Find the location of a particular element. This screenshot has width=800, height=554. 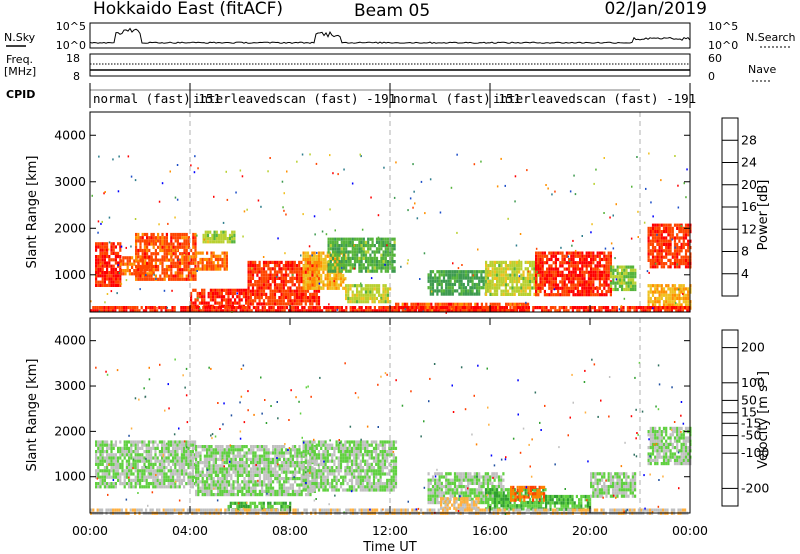

velocity-colorbar-tick: 50 is located at coordinates (749, 399).